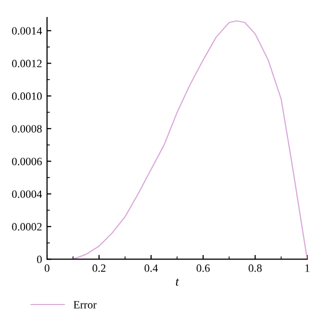 This screenshot has width=320, height=320. I want to click on x-axis-title: t, so click(178, 282).